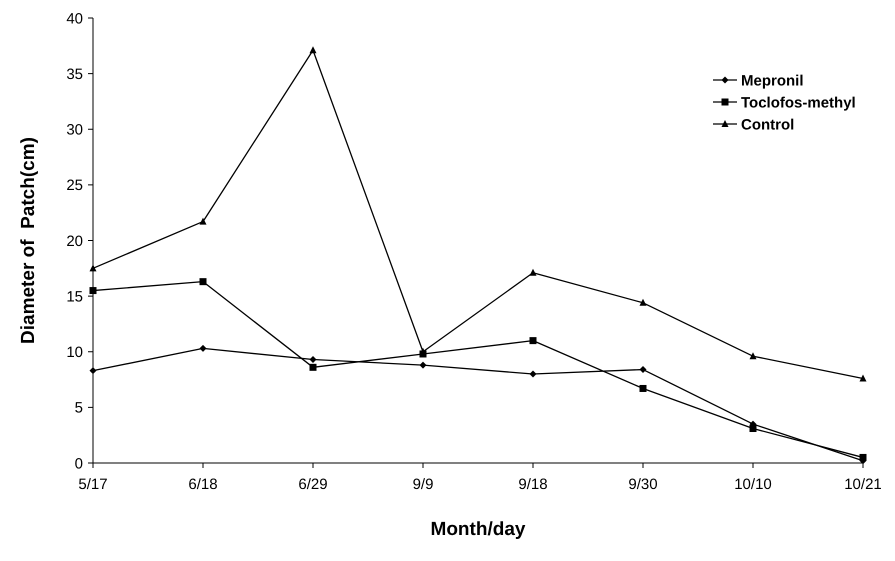 Image resolution: width=895 pixels, height=561 pixels. Describe the element at coordinates (74, 185) in the screenshot. I see `y-tick-label: 25` at that location.